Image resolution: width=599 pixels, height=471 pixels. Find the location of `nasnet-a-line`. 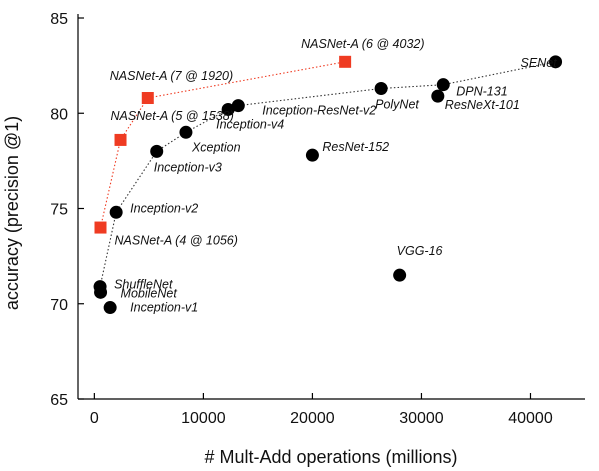

nasnet-a-line is located at coordinates (222, 144).